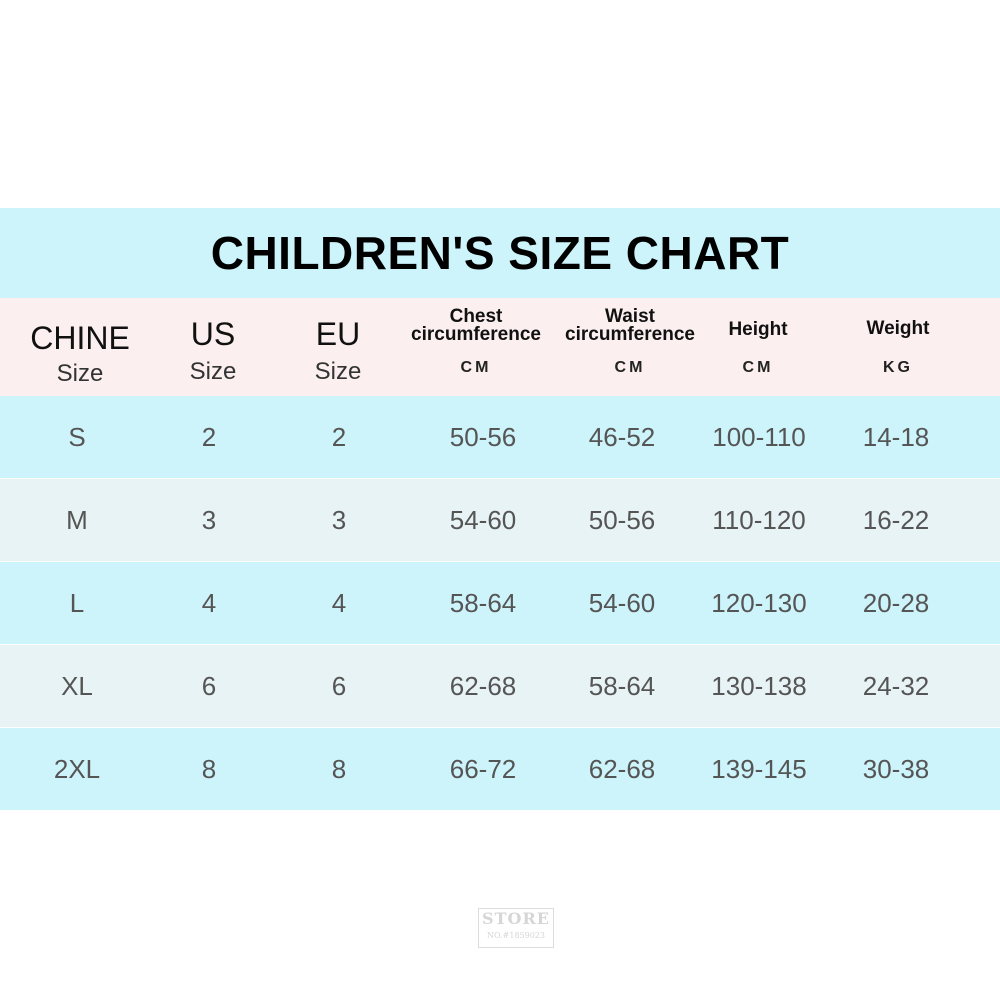 The image size is (1000, 1000). Describe the element at coordinates (759, 603) in the screenshot. I see `table-cell: 120-130` at that location.